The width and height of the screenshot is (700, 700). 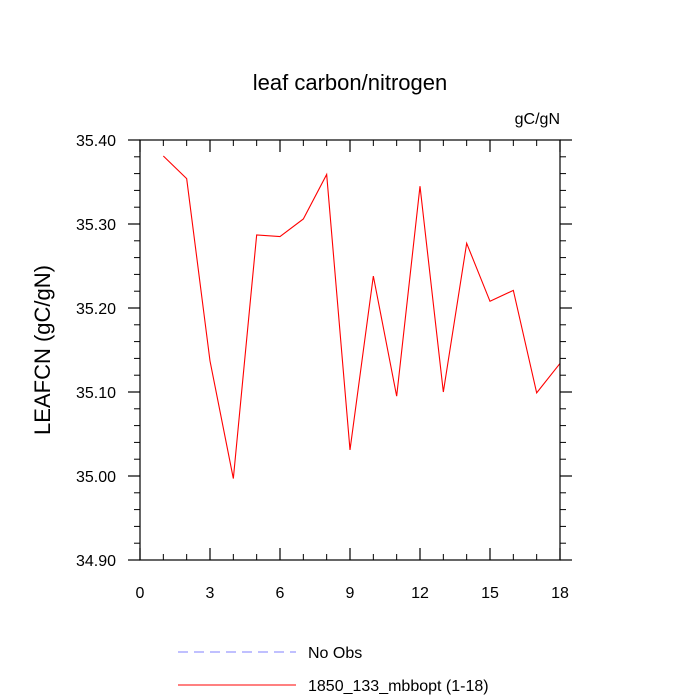 I want to click on x-tick-label: 3, so click(x=210, y=593).